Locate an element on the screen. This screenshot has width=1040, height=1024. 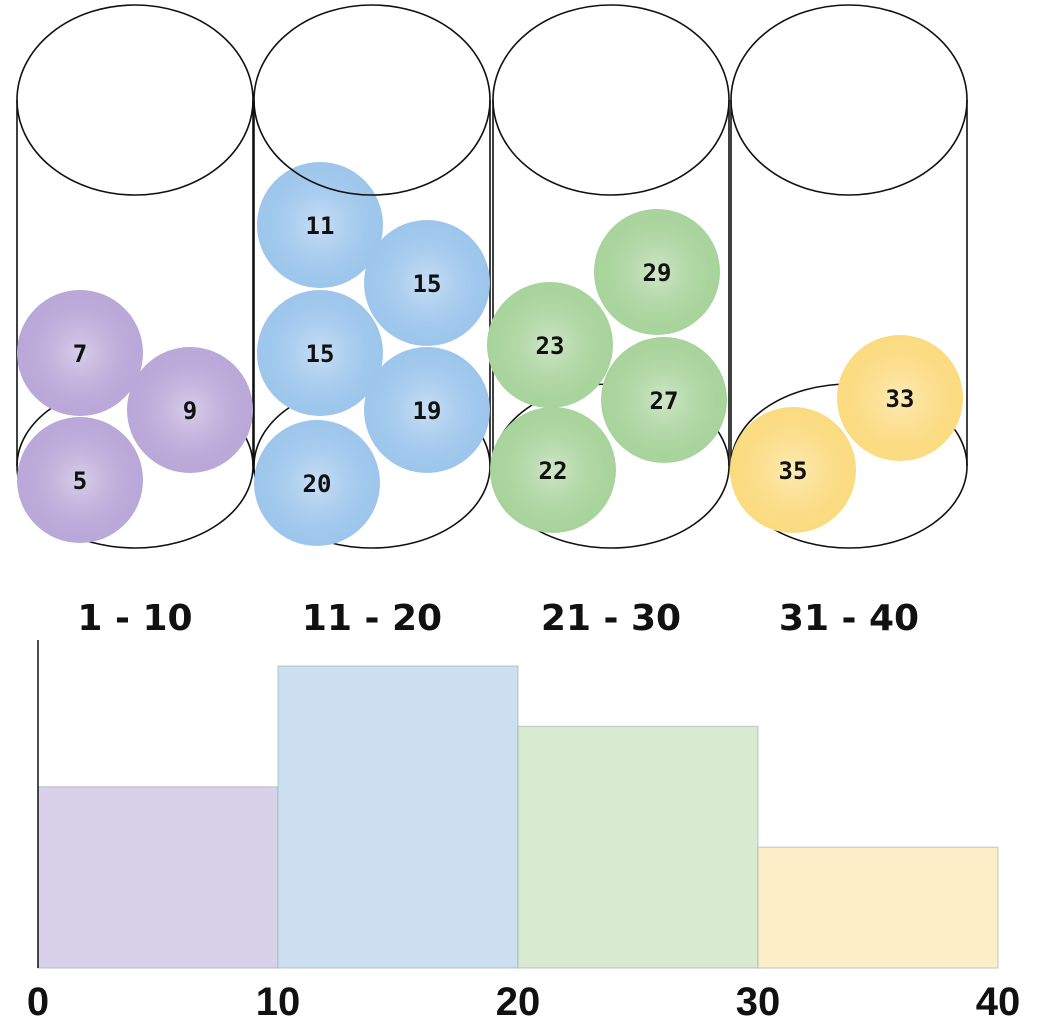
ball-value: 22 is located at coordinates (553, 471).